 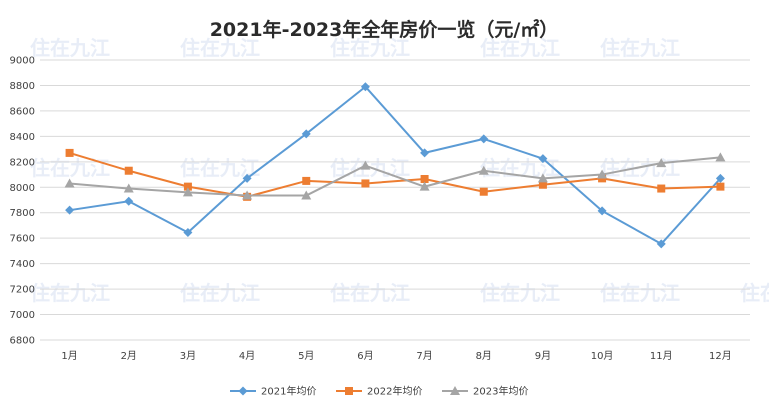 I want to click on x-tick-label: 12月, so click(x=720, y=356).